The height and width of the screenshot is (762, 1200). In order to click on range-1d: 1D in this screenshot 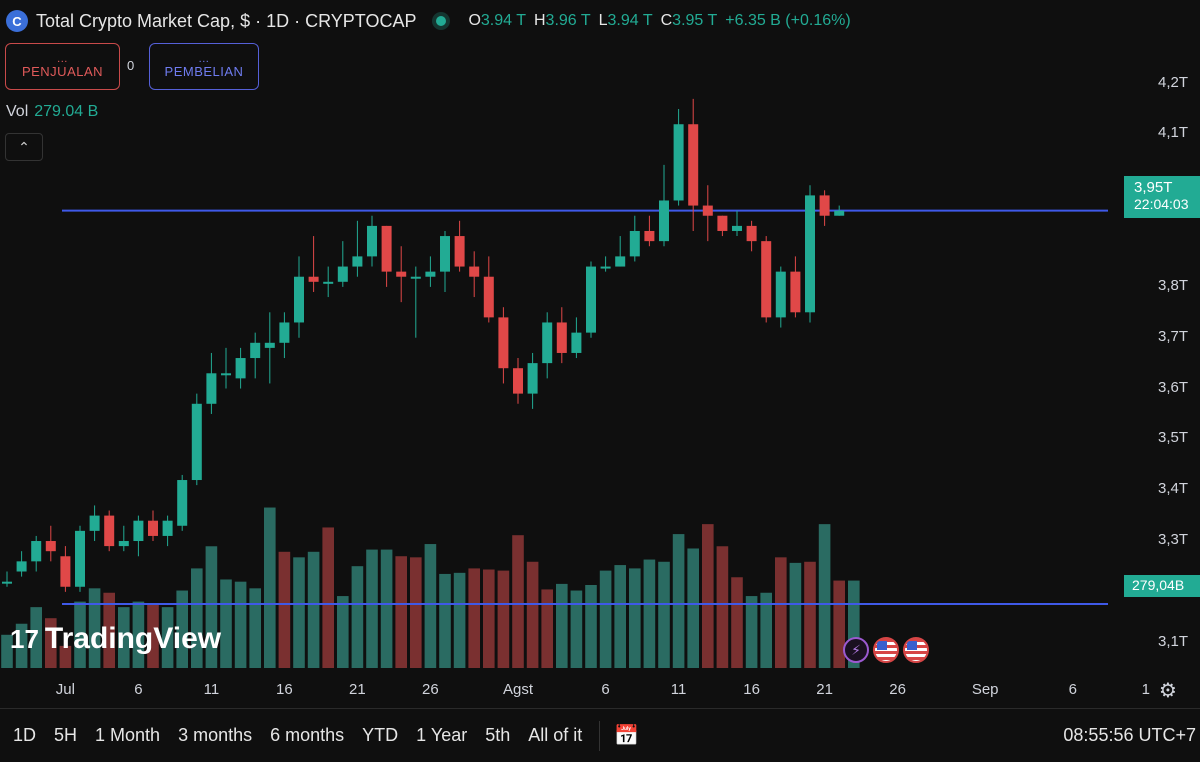, I will do `click(25, 735)`.